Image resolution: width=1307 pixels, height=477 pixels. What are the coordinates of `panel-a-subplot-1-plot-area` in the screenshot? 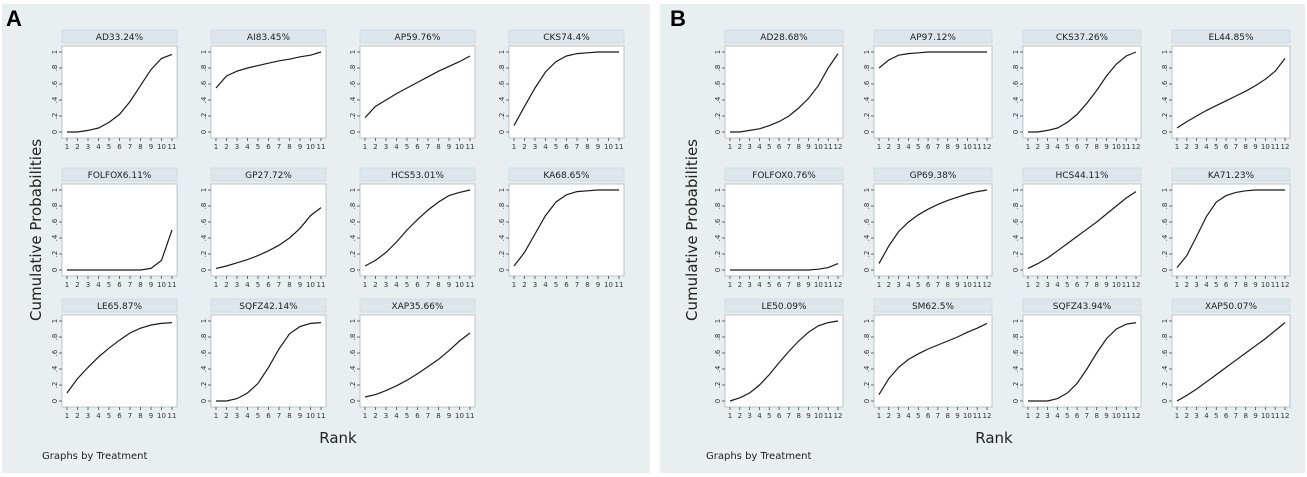 It's located at (119, 92).